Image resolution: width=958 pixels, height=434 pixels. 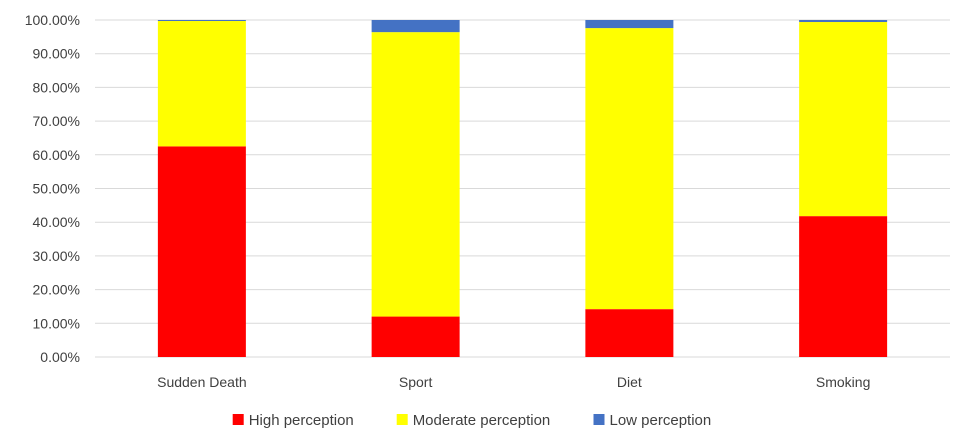 I want to click on legend-label: Low perception, so click(x=661, y=420).